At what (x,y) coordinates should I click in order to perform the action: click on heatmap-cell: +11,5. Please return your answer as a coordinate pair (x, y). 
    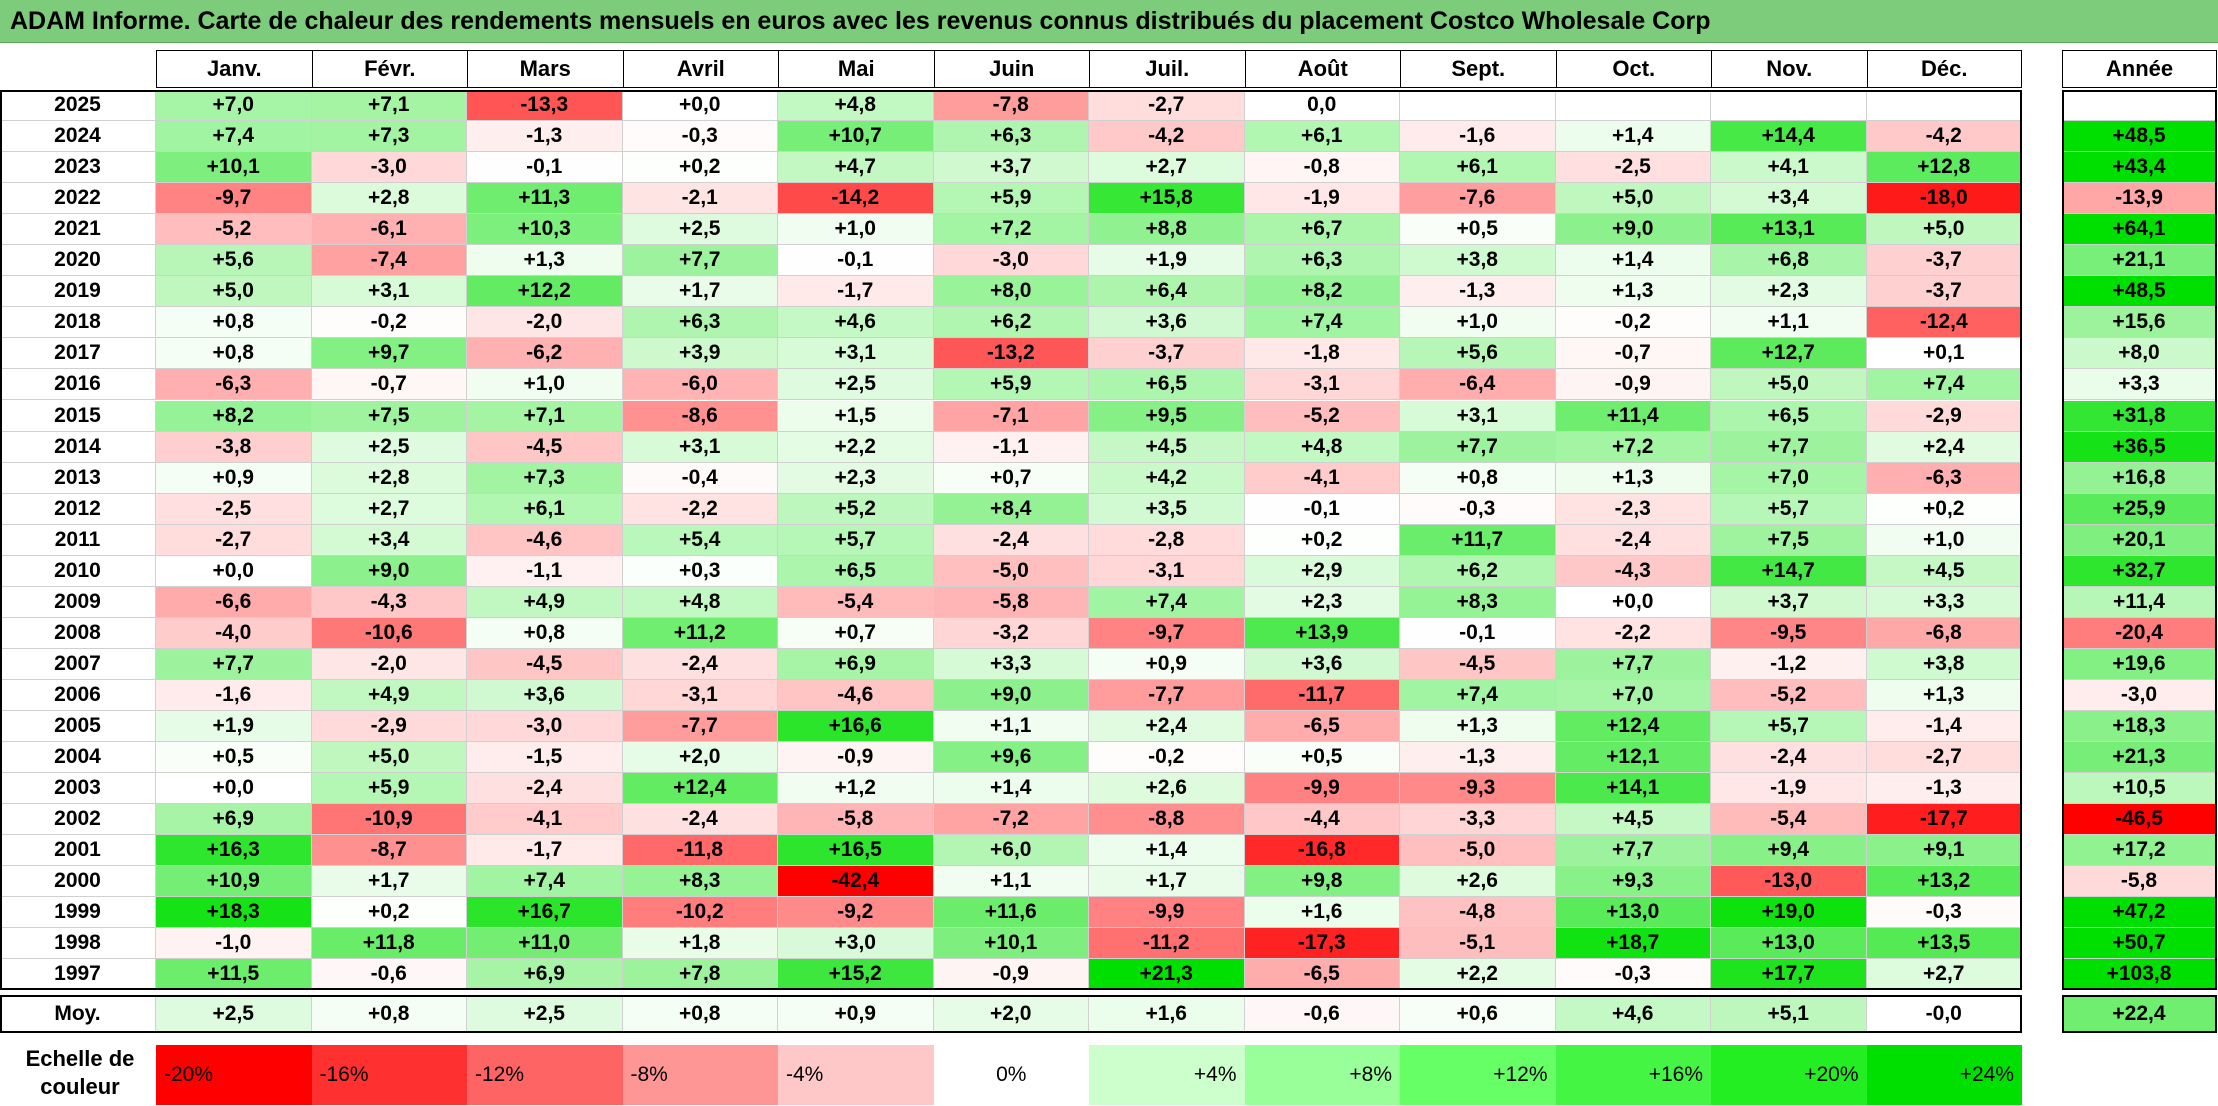
    Looking at the image, I should click on (234, 975).